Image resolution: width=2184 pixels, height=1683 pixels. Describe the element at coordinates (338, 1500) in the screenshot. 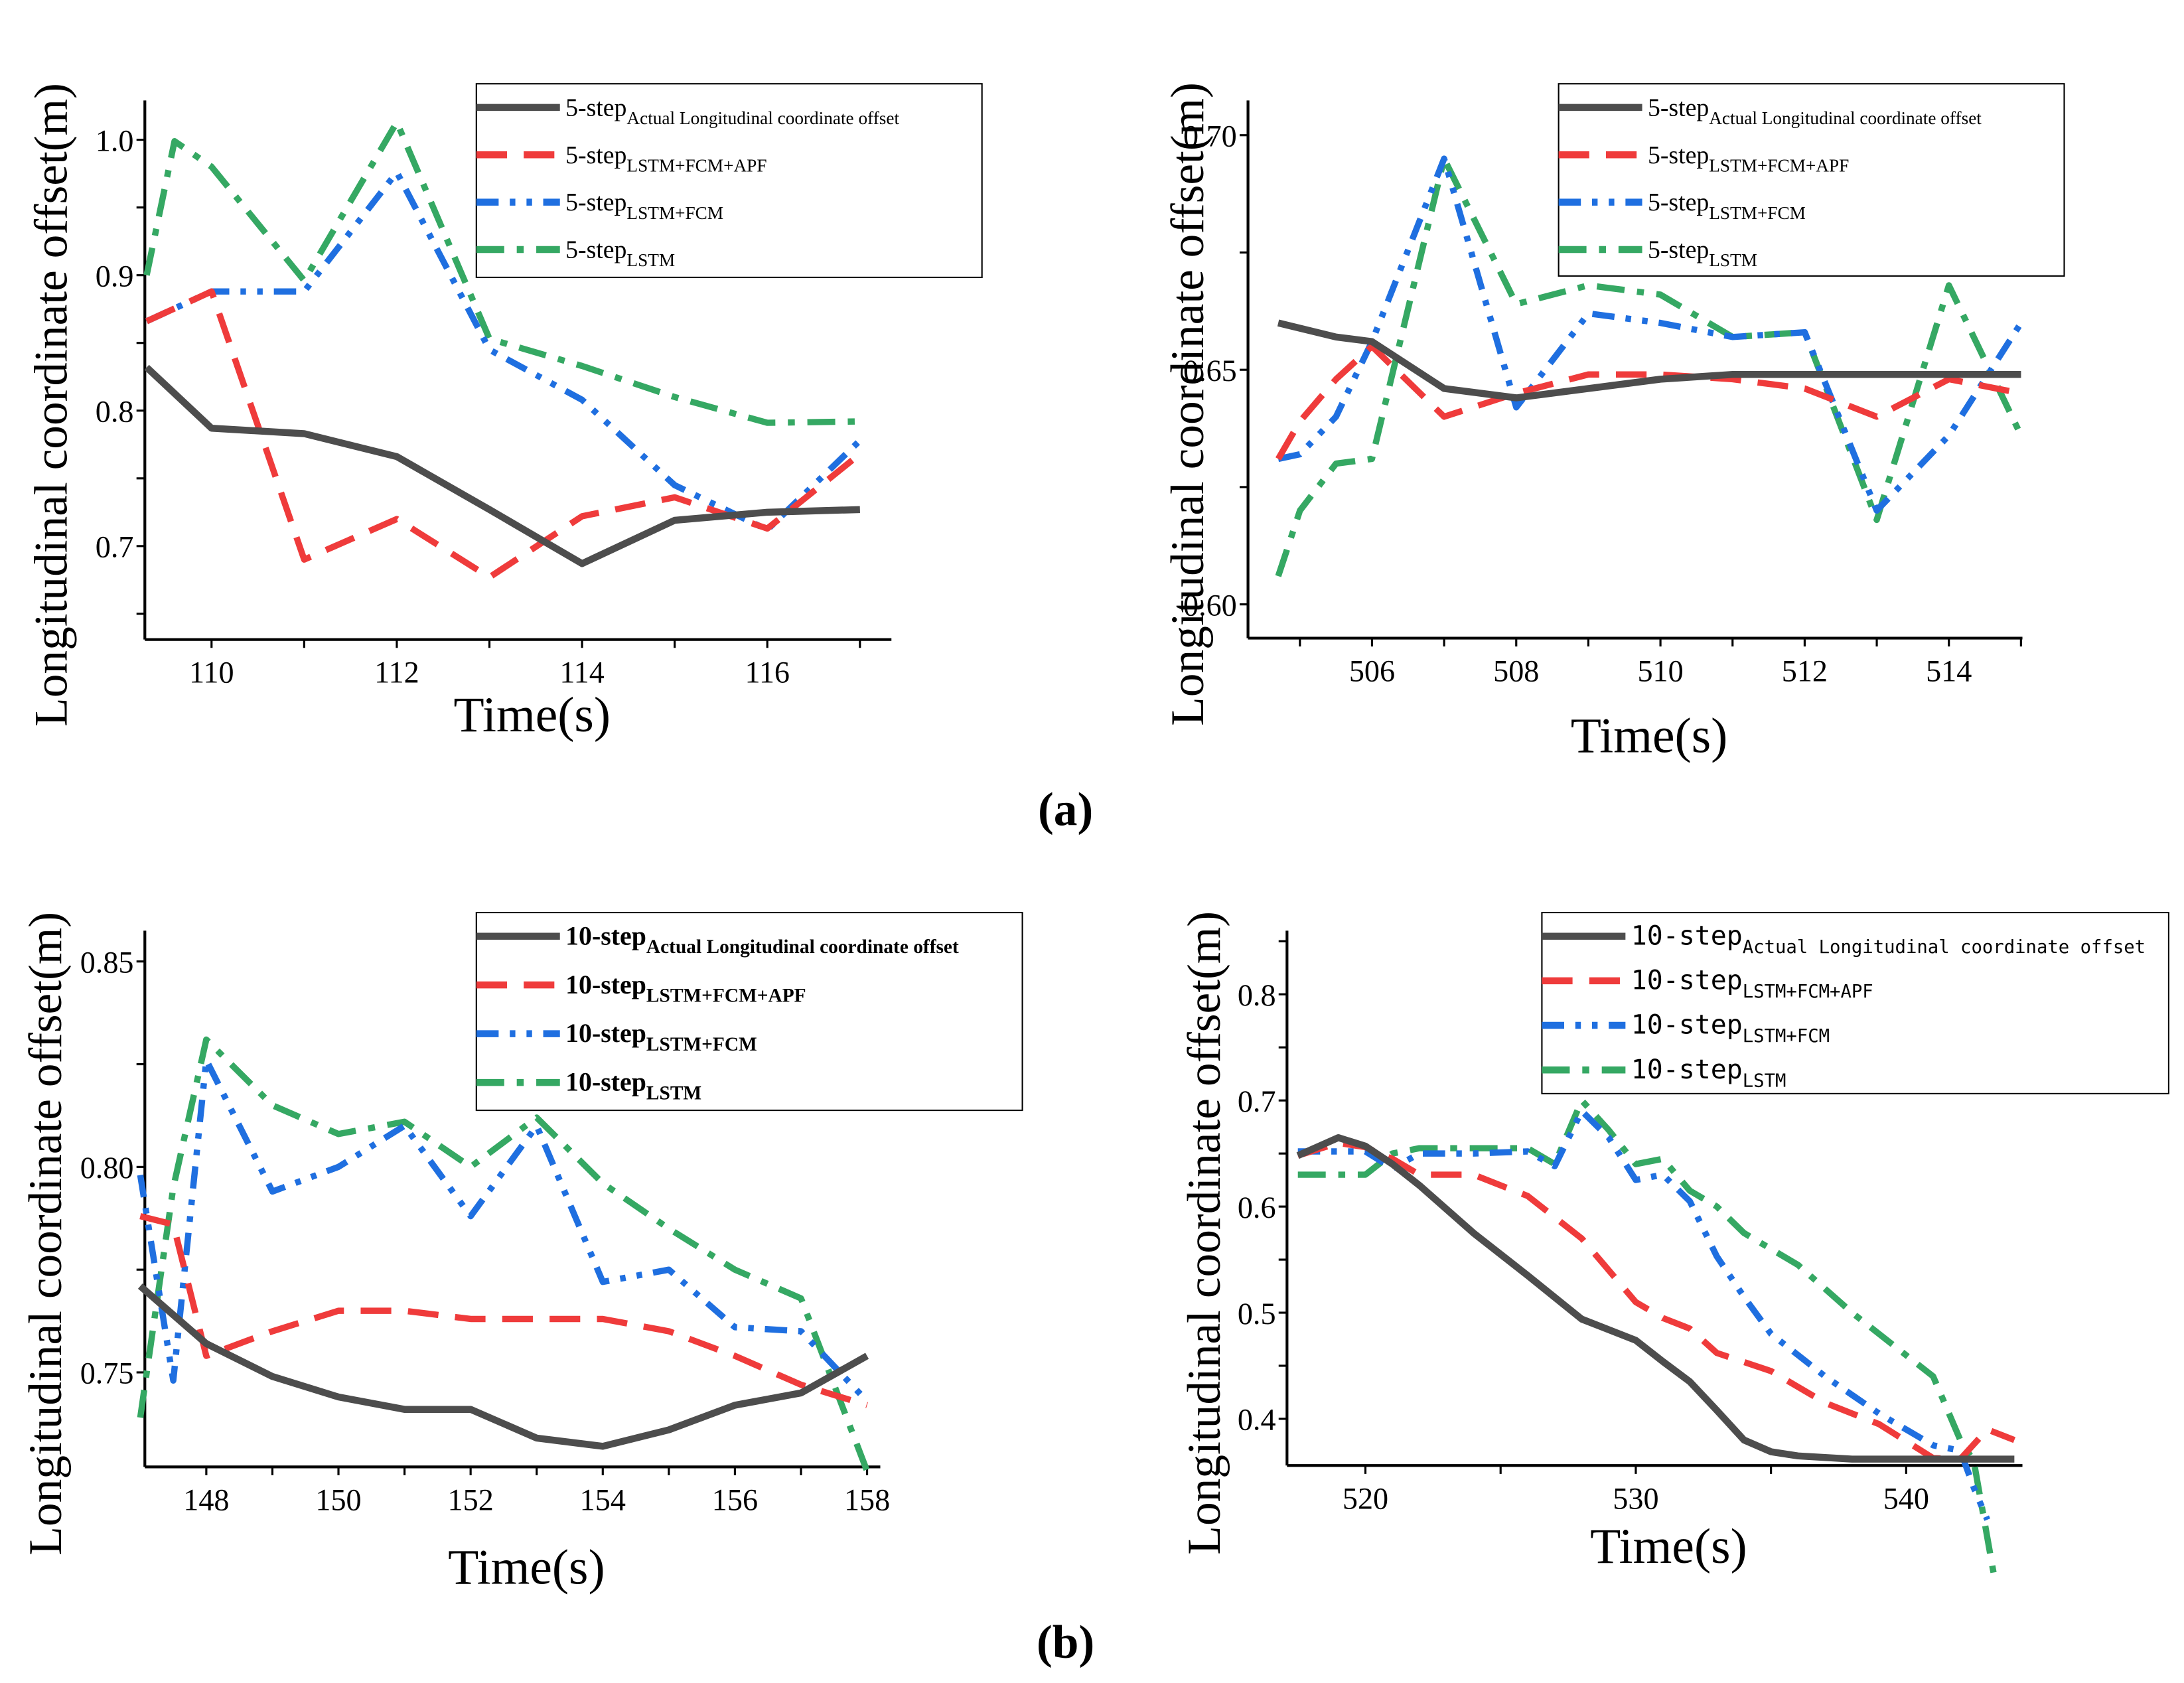

I see `x-tick-label: 150` at that location.